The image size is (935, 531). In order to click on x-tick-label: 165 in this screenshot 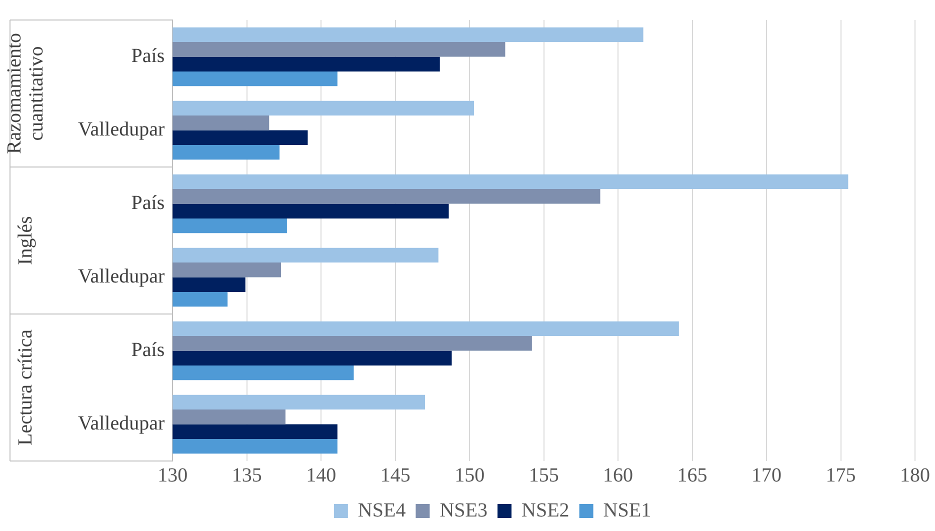, I will do `click(692, 475)`.